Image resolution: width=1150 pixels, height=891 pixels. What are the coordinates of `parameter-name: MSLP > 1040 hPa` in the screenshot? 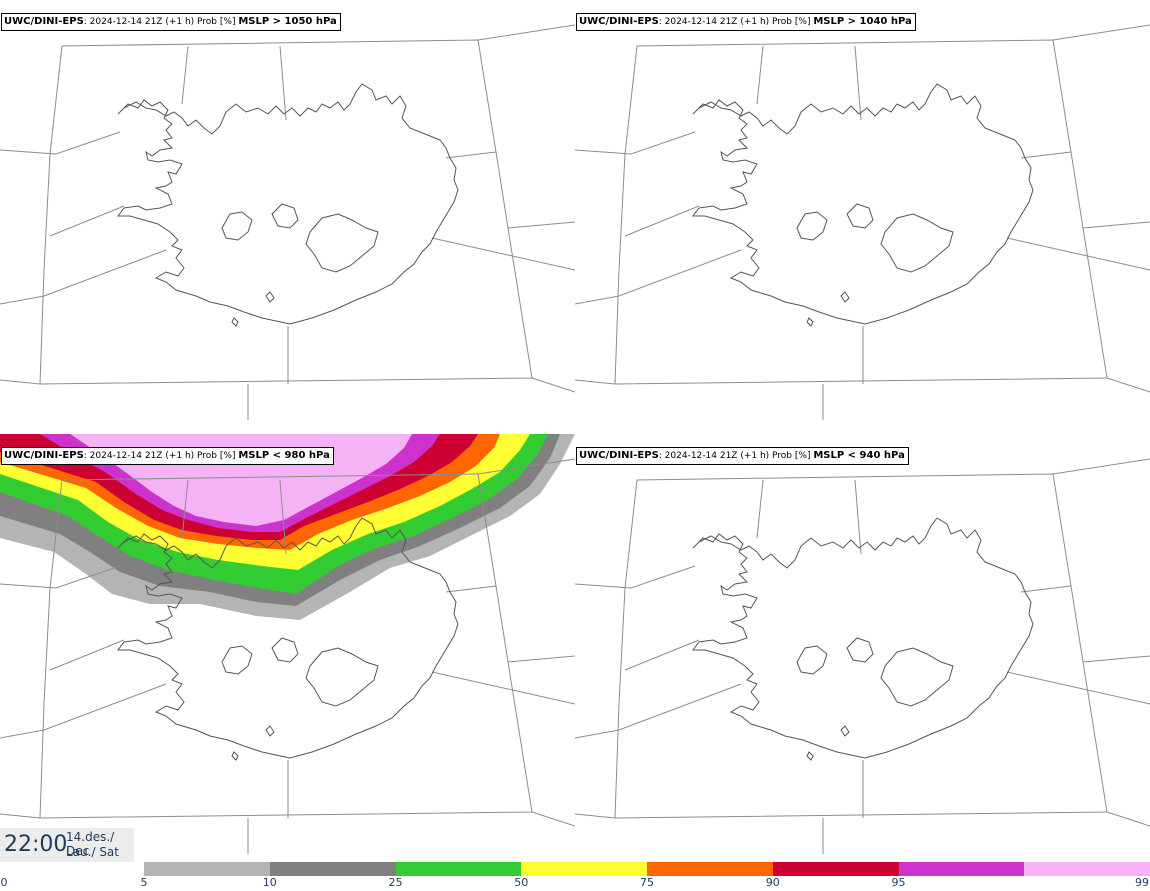 It's located at (862, 21).